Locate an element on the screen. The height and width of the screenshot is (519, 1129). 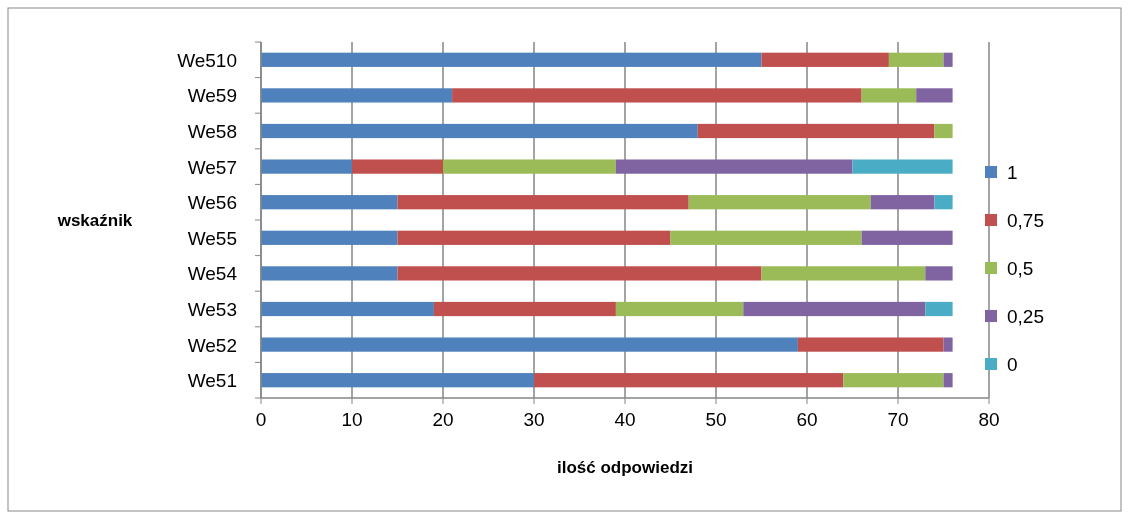
x-tick-label: 50 is located at coordinates (716, 419).